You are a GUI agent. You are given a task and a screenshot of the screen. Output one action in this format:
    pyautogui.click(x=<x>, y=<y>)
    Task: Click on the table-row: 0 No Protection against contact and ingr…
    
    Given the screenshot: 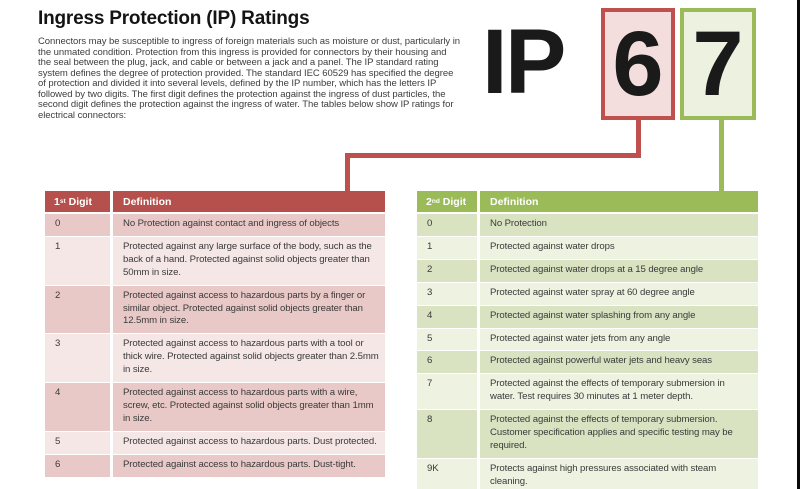 What is the action you would take?
    pyautogui.click(x=215, y=225)
    